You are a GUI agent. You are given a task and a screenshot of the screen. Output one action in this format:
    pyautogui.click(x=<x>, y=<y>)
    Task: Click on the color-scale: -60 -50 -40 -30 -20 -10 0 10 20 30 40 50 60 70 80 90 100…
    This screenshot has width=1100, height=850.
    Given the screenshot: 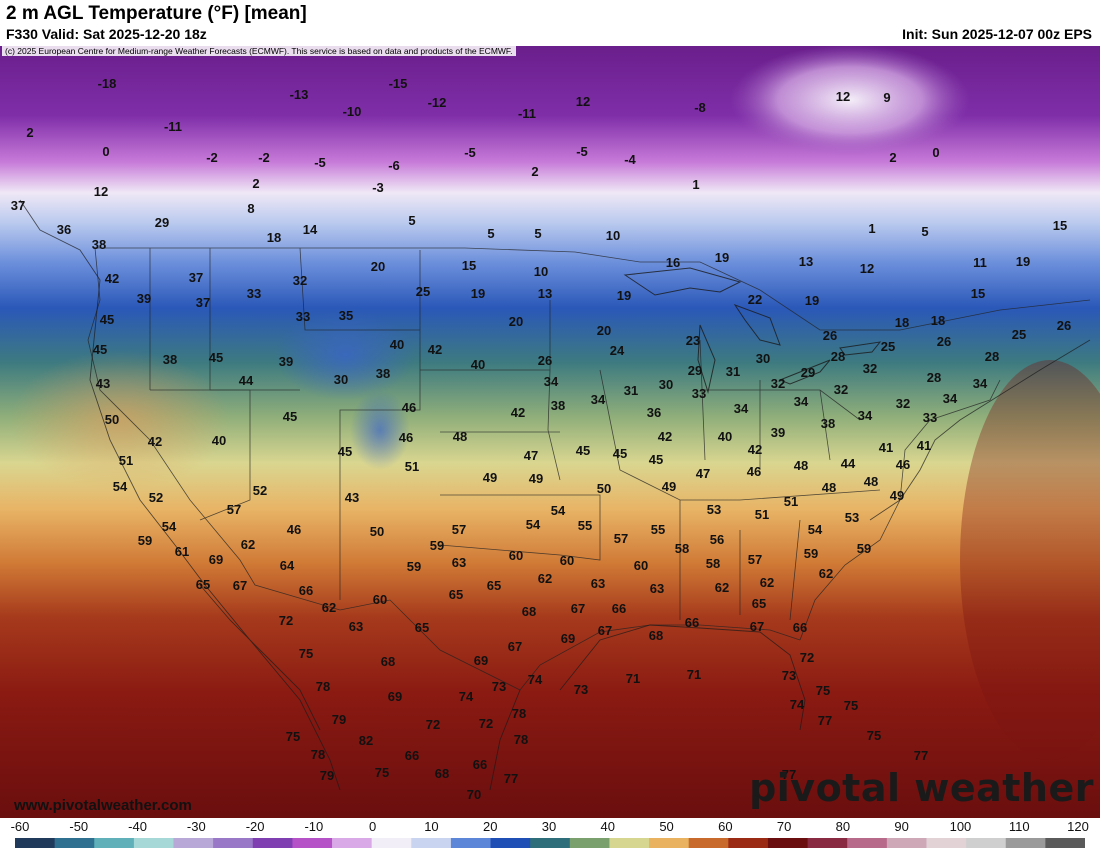 What is the action you would take?
    pyautogui.click(x=550, y=834)
    